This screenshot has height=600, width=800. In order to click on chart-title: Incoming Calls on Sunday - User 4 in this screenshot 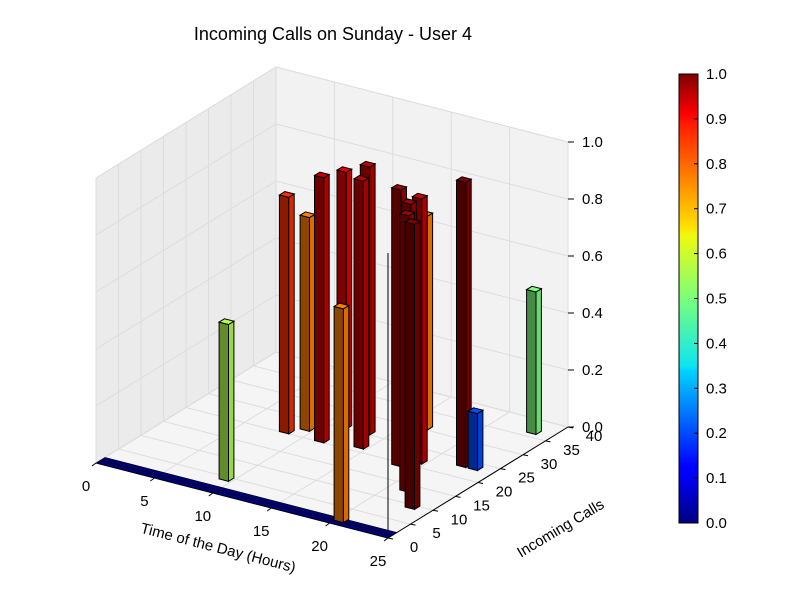, I will do `click(333, 34)`.